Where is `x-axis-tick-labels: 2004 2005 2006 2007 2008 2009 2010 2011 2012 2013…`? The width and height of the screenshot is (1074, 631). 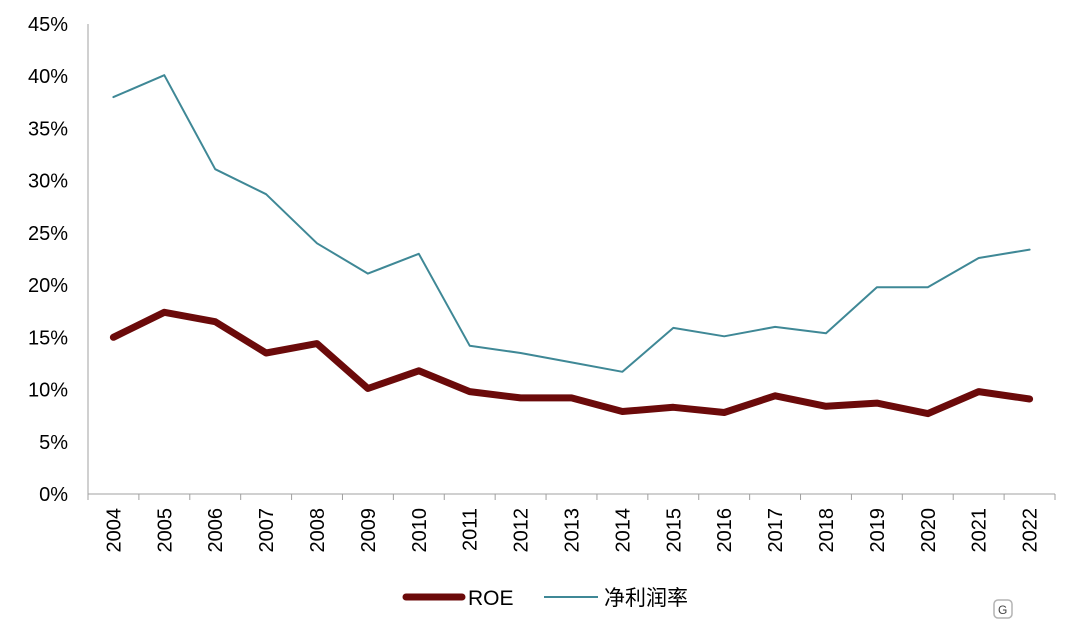 x-axis-tick-labels: 2004 2005 2006 2007 2008 2009 2010 2011 2012 2013… is located at coordinates (572, 530).